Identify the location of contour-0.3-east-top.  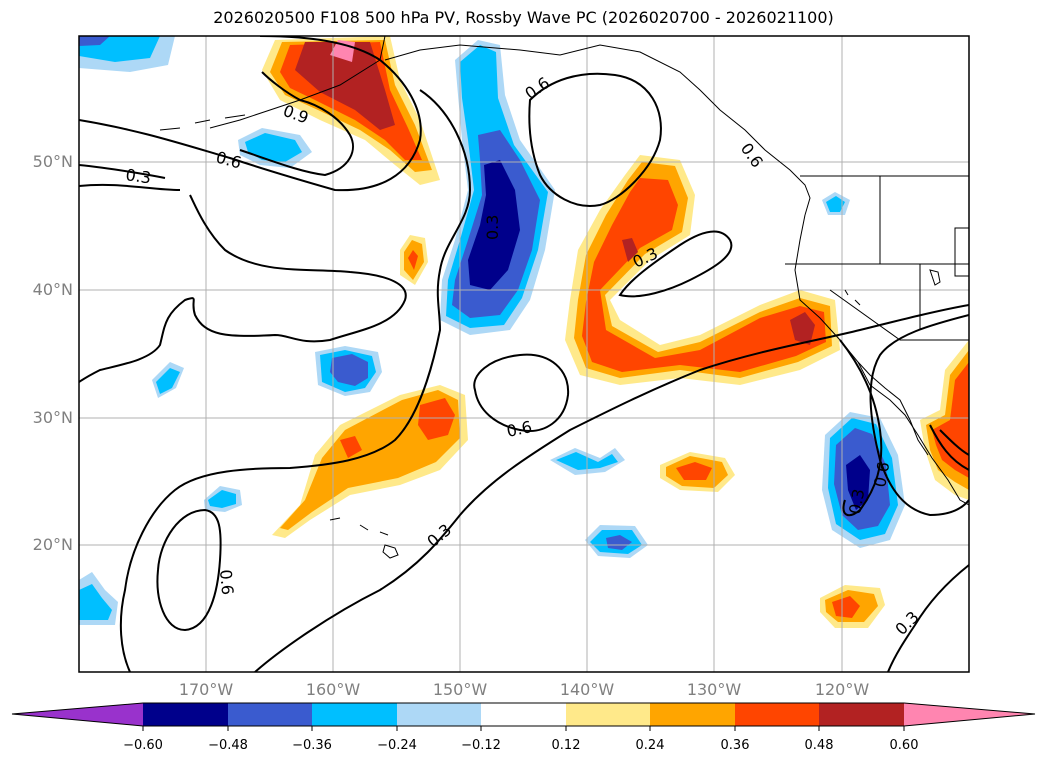
(949, 447).